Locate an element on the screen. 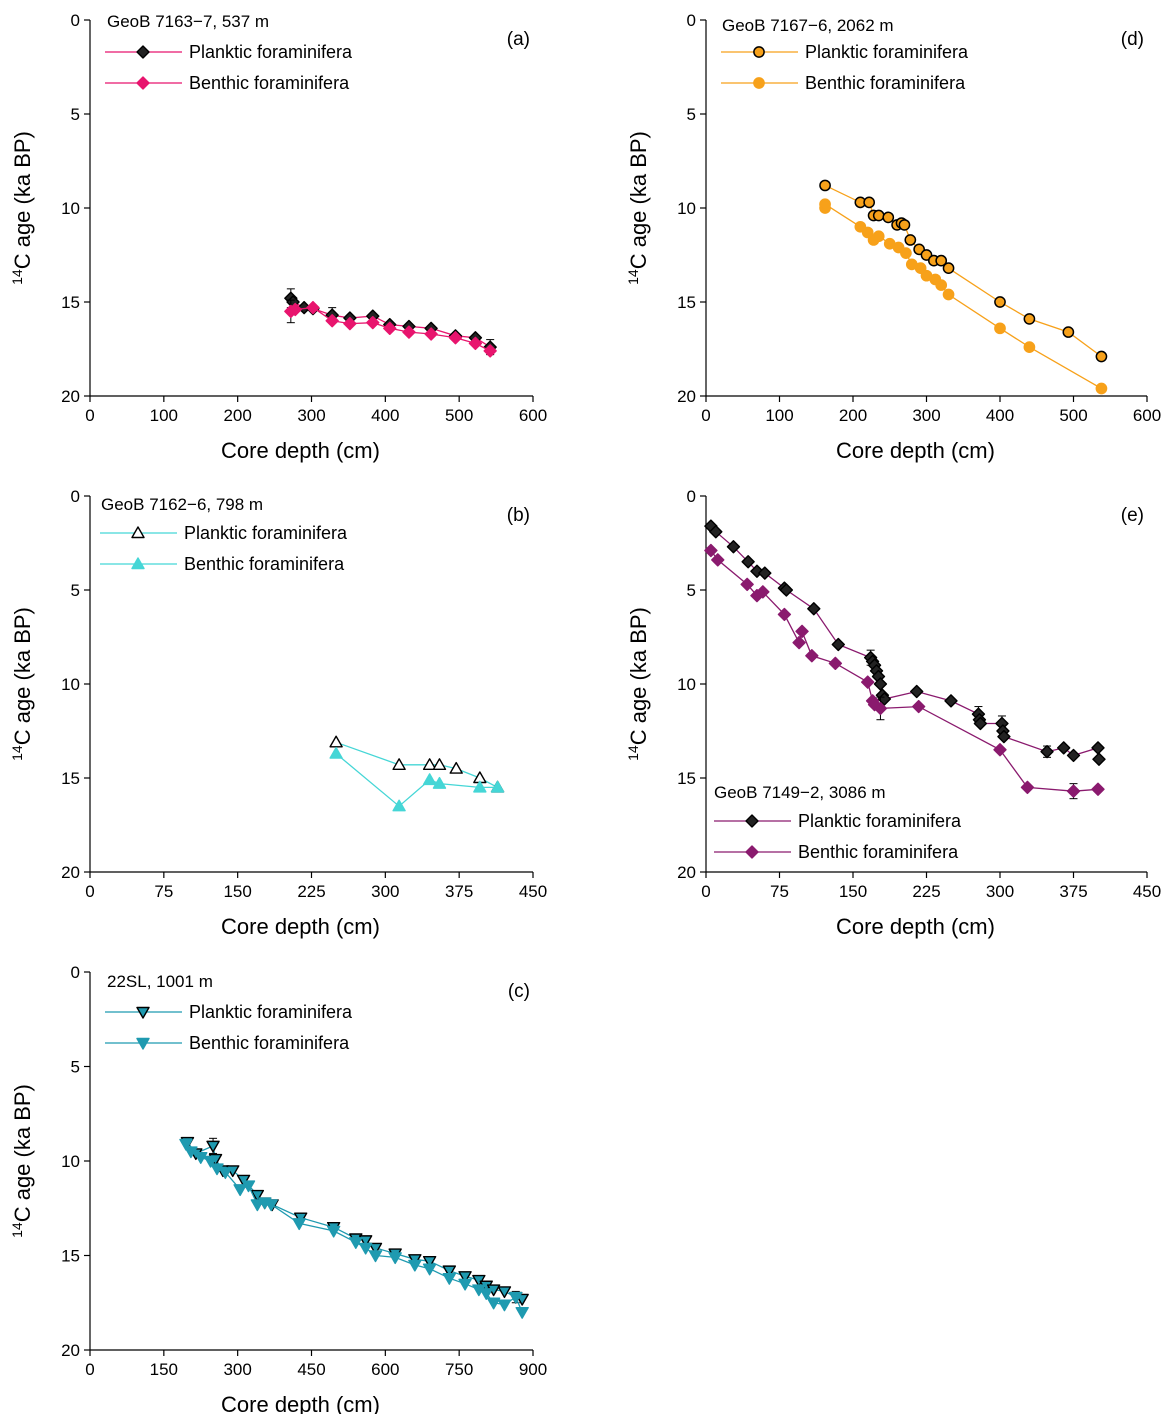 This screenshot has height=1414, width=1171. x-tick-label: 900 is located at coordinates (533, 1369).